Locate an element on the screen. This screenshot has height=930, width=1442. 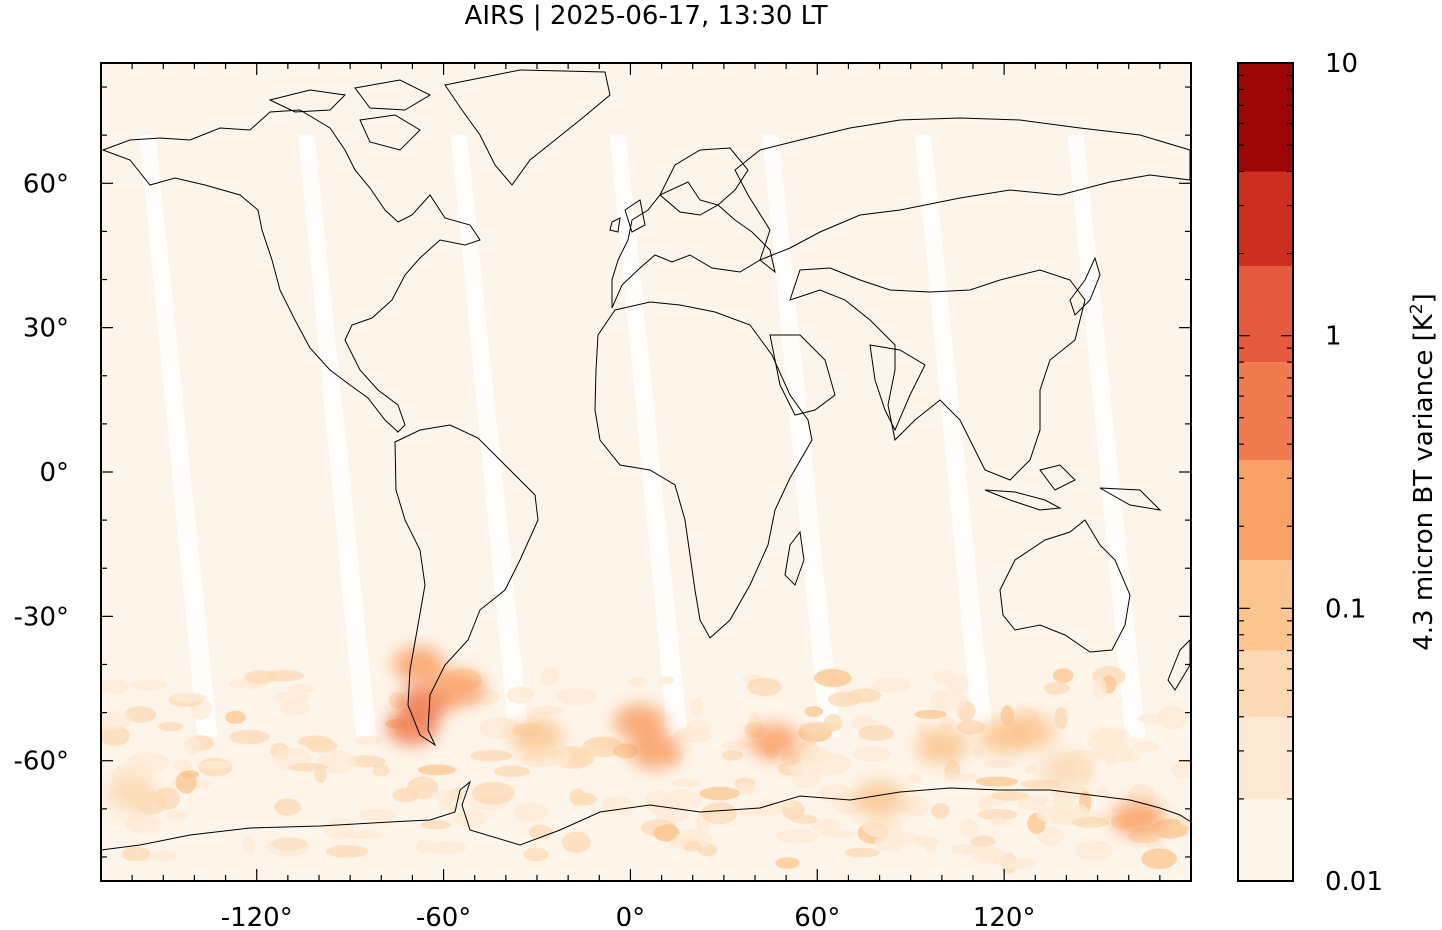
coastline-madagascar is located at coordinates (794, 558).